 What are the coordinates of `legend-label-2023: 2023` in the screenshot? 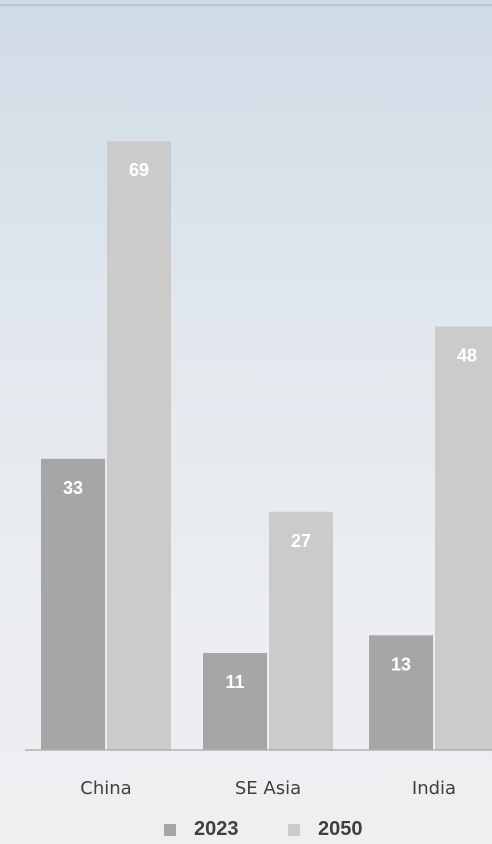 It's located at (216, 829).